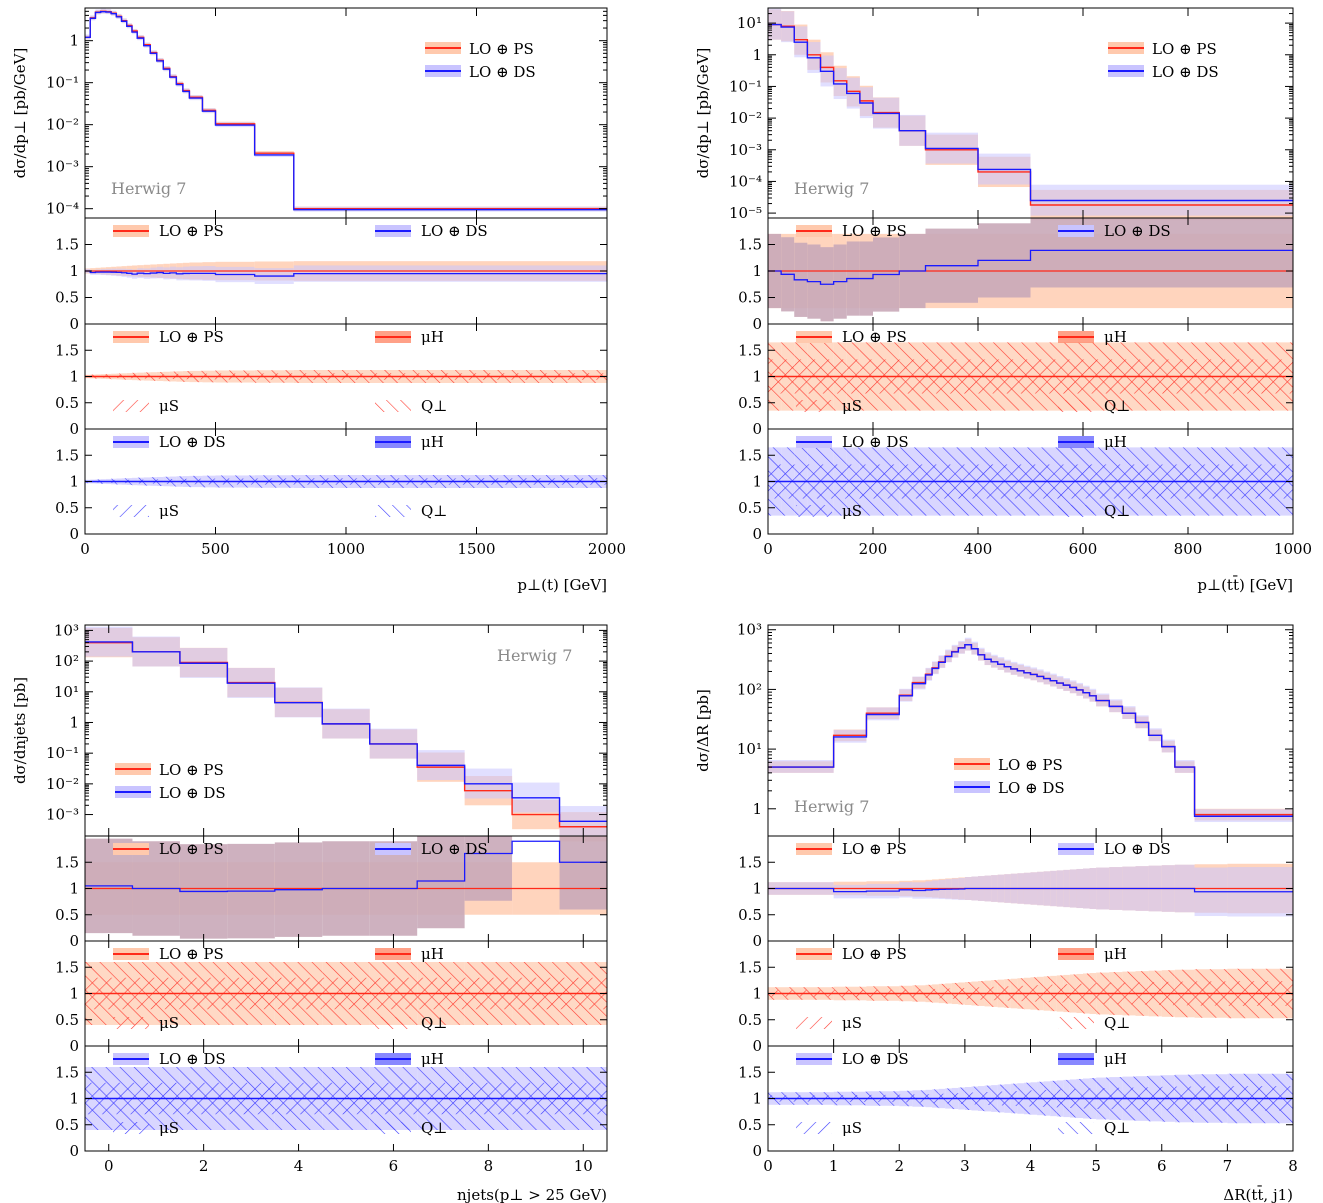 Image resolution: width=1323 pixels, height=1203 pixels. Describe the element at coordinates (532, 1194) in the screenshot. I see `x-axis-label: njets(p⊥ > 25 GeV)` at that location.